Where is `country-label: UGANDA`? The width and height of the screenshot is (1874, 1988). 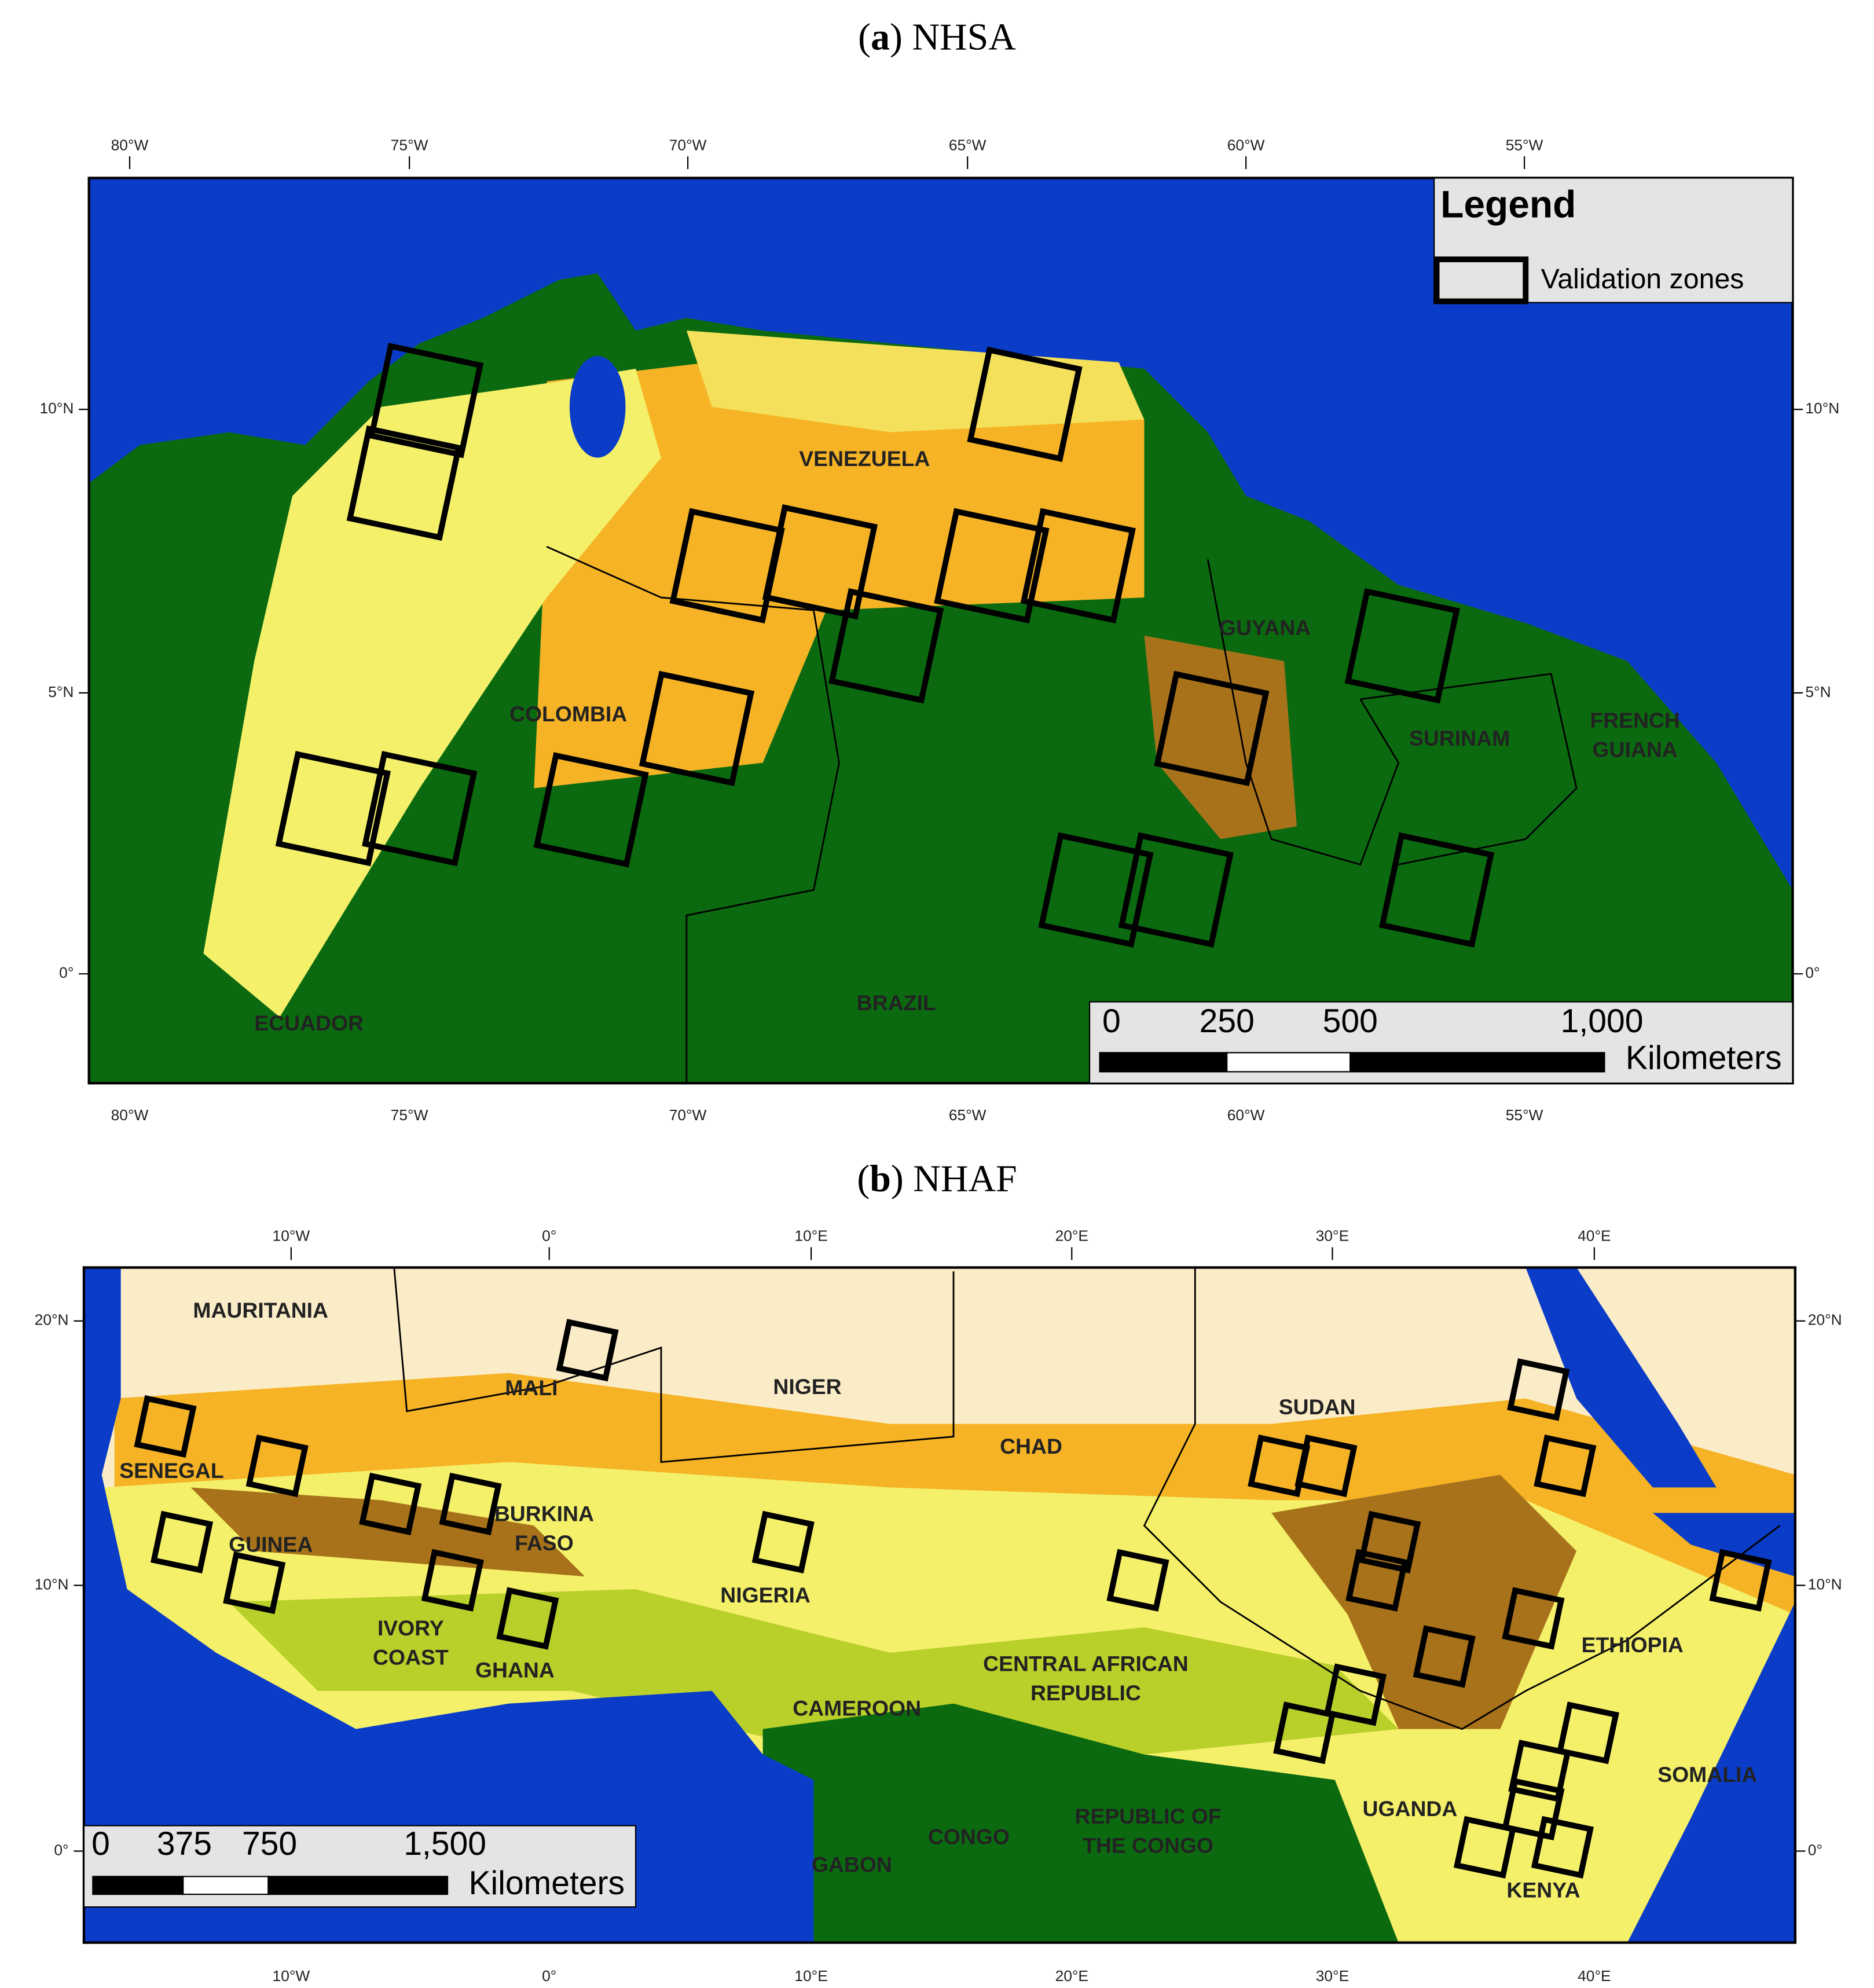
country-label: UGANDA is located at coordinates (1410, 1809).